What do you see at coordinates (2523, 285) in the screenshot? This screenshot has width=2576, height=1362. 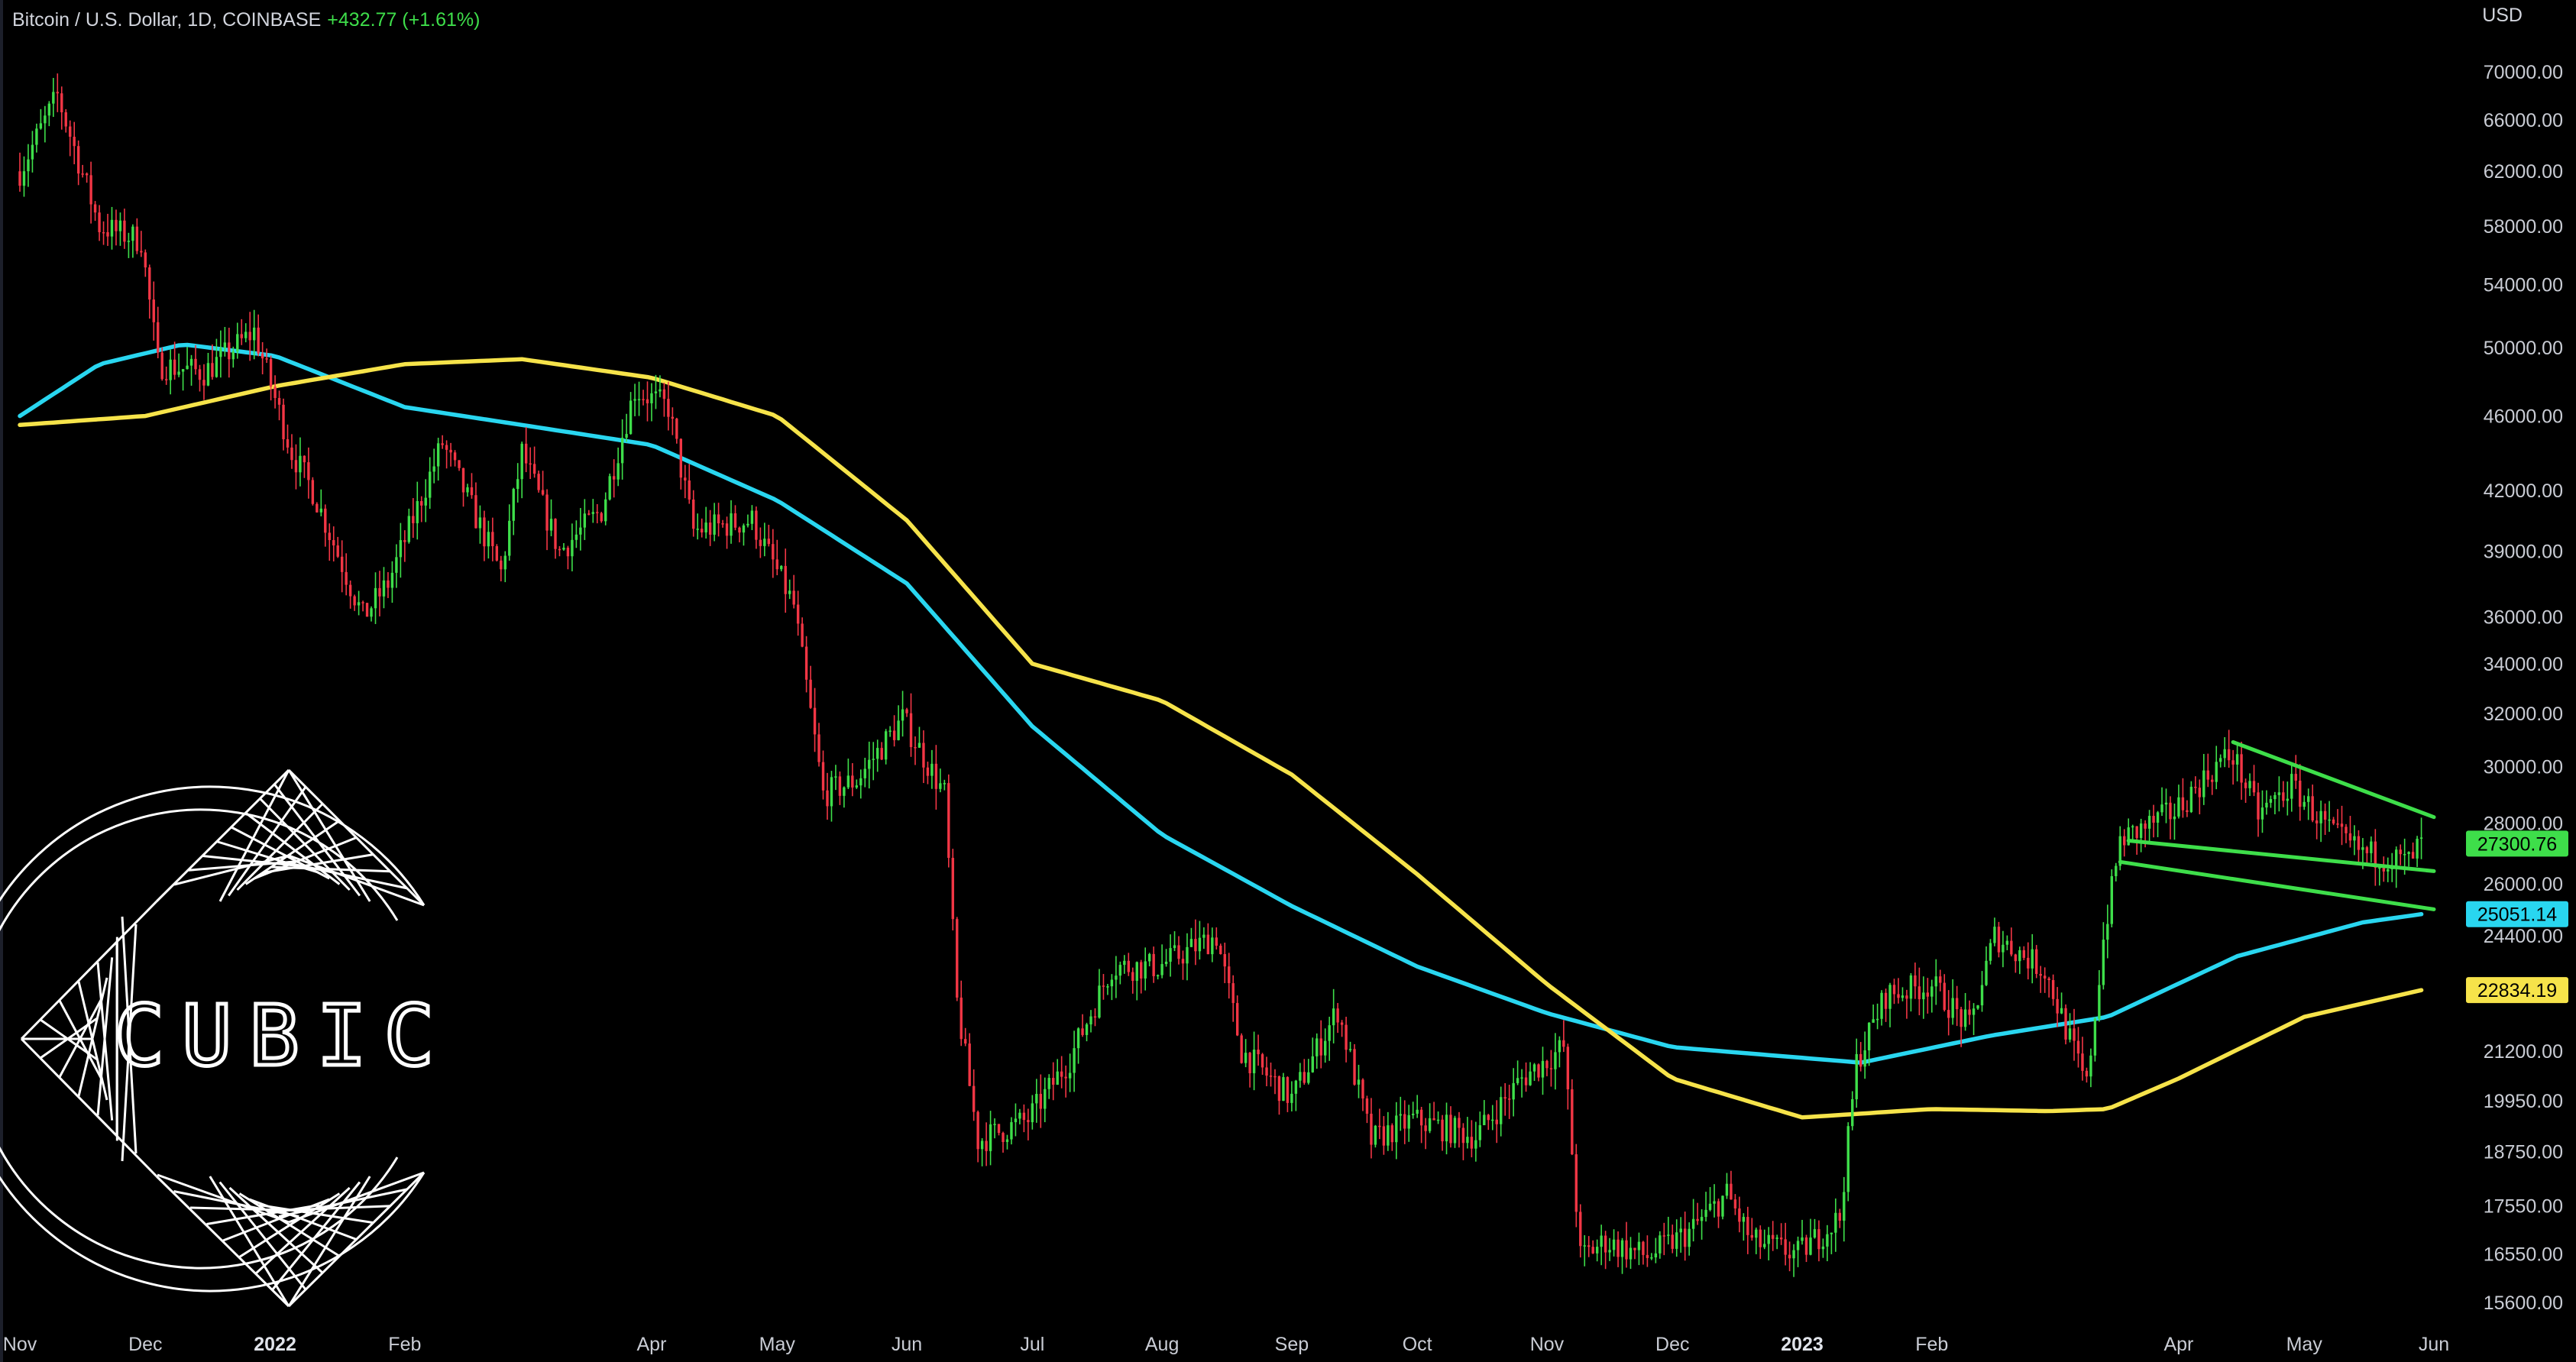 I see `price-tick-label: 54000.00` at bounding box center [2523, 285].